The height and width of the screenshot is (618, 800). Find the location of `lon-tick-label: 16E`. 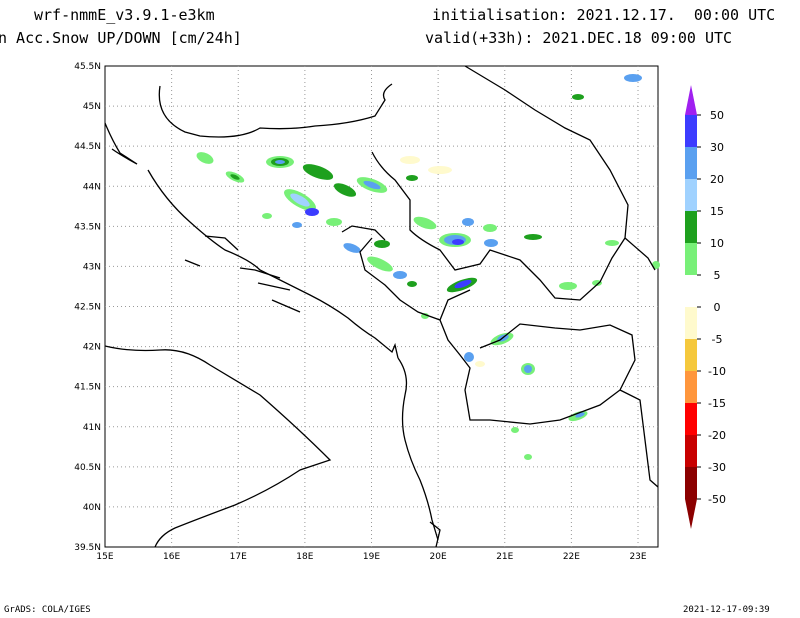

lon-tick-label: 16E is located at coordinates (171, 557).